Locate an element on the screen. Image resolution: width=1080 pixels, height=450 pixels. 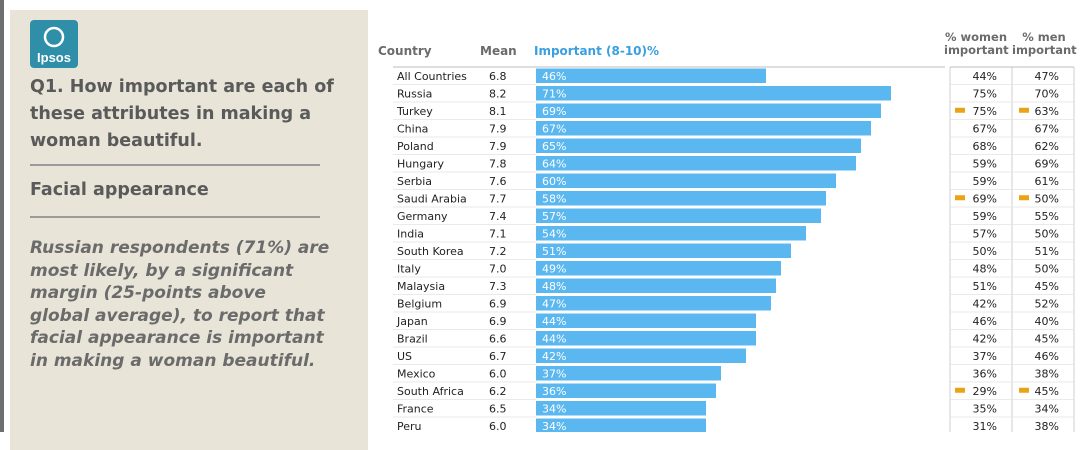
mean-value: 6.0 is located at coordinates (498, 426).